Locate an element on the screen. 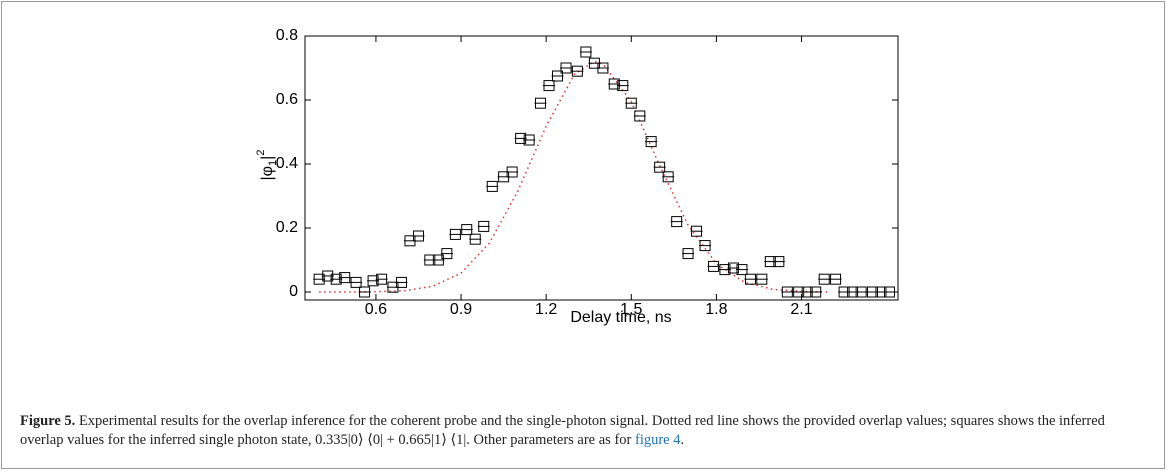 This screenshot has width=1168, height=472. caption-link: figure 4 is located at coordinates (657, 440).